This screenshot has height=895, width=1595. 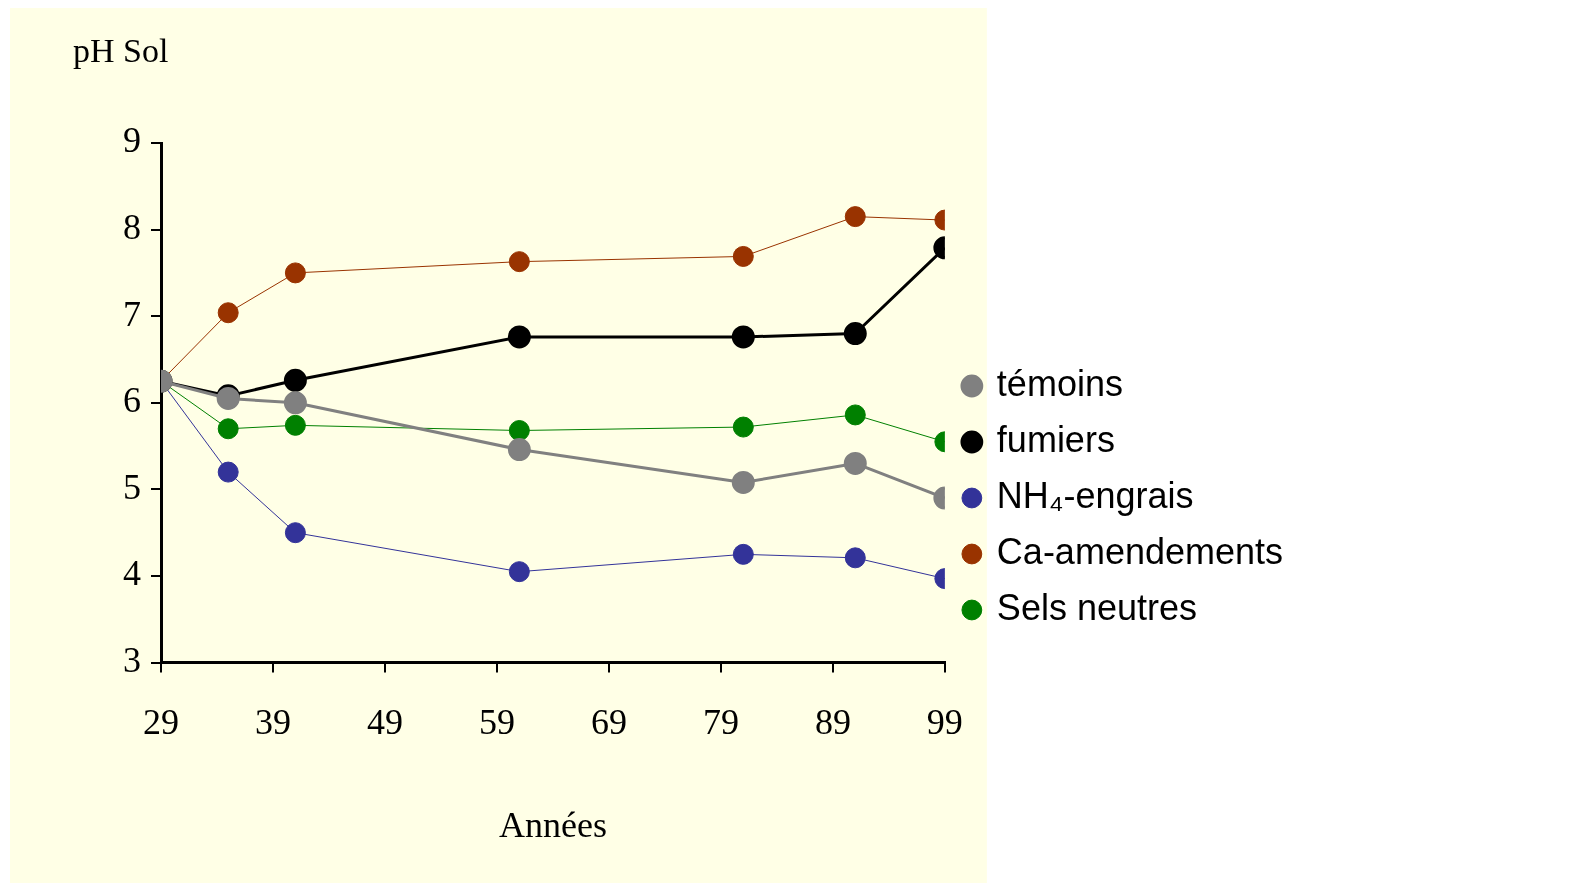 I want to click on y-tick-label: 8, so click(x=132, y=227).